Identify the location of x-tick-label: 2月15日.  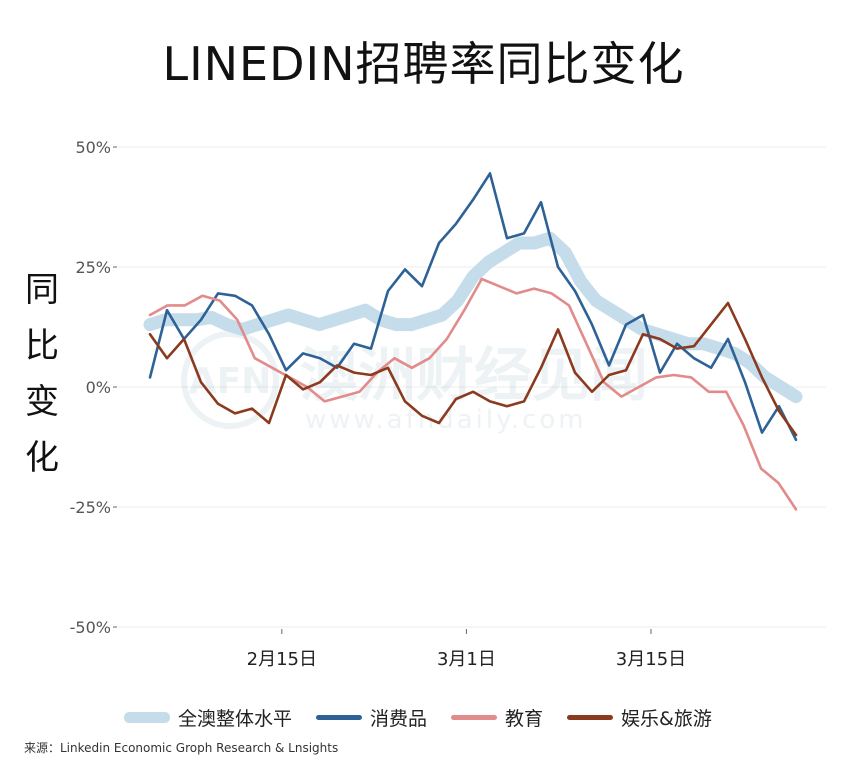
(282, 659).